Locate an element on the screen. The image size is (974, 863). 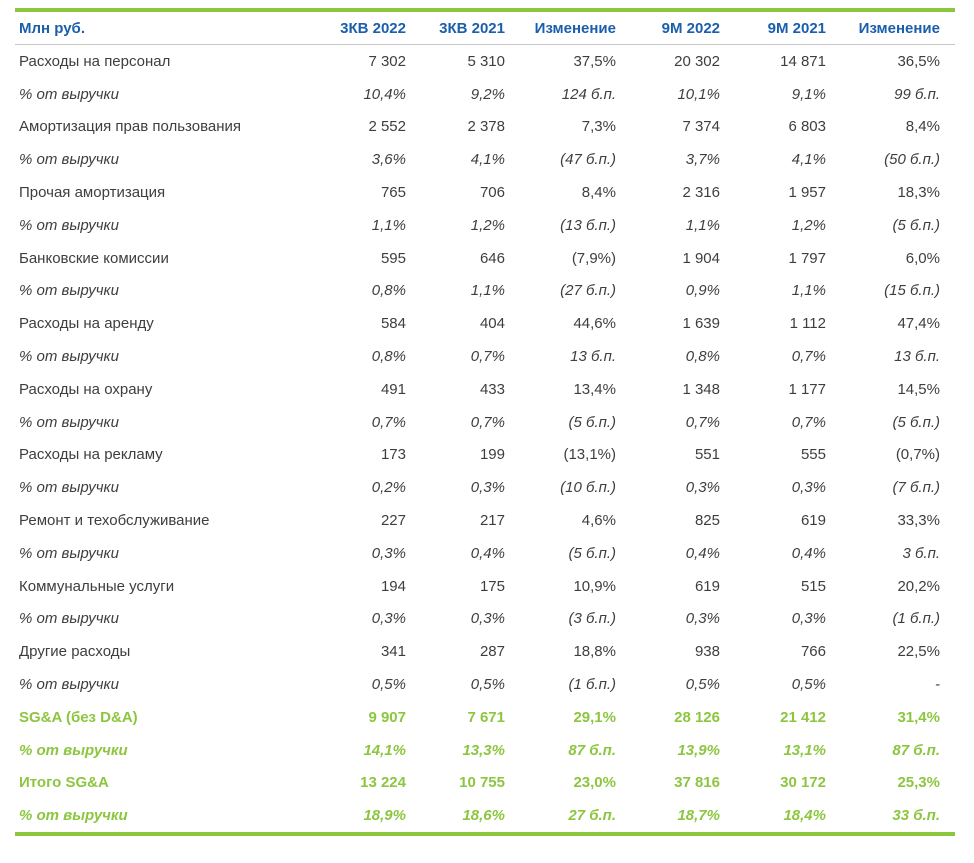
cell-value: 18,6% is located at coordinates (483, 816).